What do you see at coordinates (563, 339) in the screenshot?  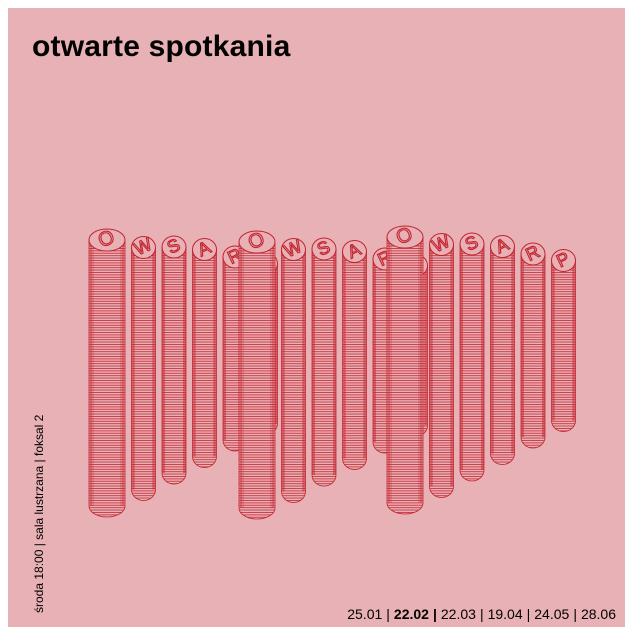 I see `extruded-letter: P` at bounding box center [563, 339].